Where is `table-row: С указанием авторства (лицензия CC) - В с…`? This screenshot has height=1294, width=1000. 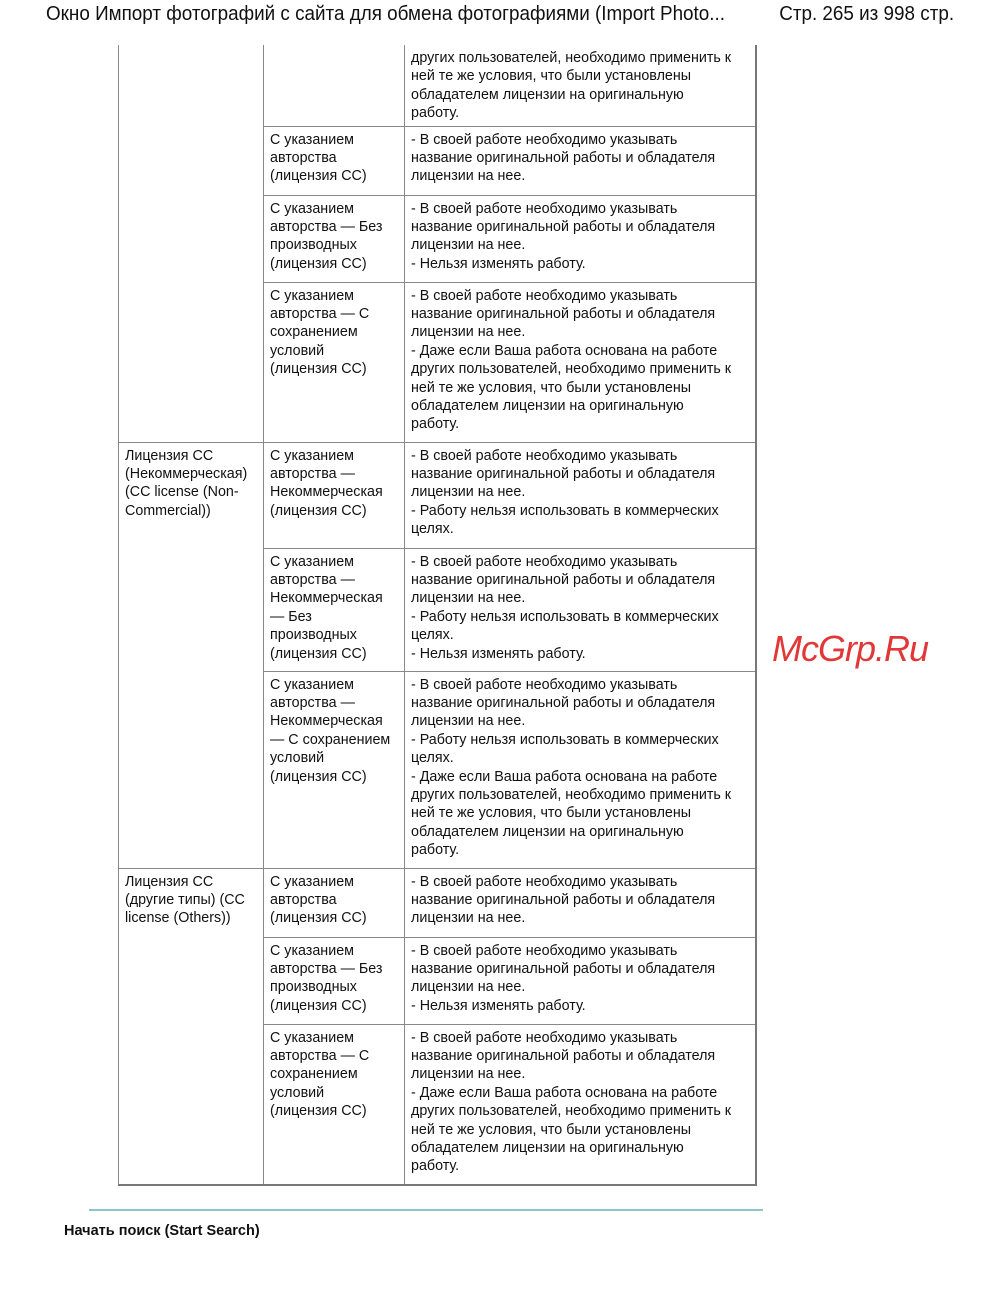
table-row: С указанием авторства (лицензия CC) - В с… is located at coordinates (438, 160).